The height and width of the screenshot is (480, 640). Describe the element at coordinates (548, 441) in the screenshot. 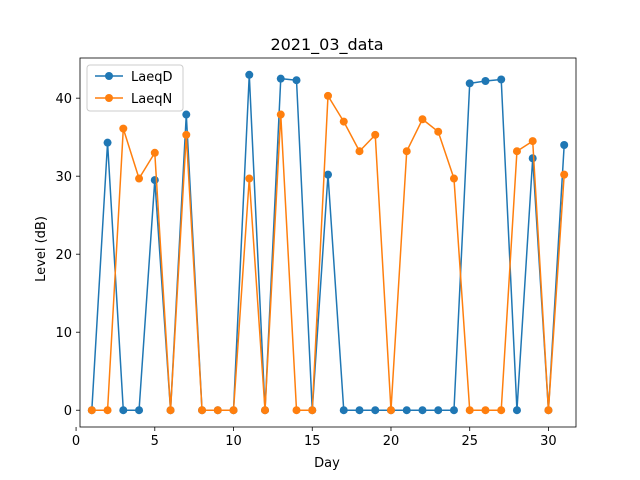

I see `x-tick-label: 30` at that location.